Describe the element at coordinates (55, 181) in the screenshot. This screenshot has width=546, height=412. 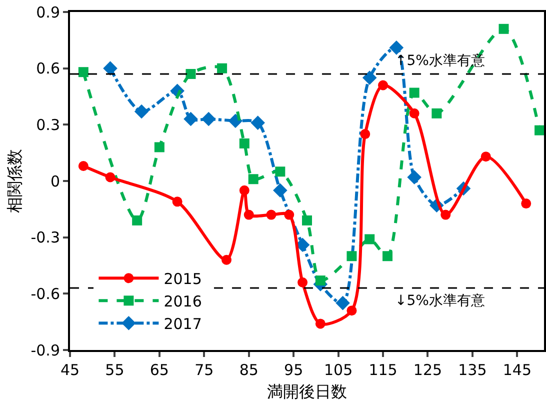
I see `y-tick-label: 0` at that location.